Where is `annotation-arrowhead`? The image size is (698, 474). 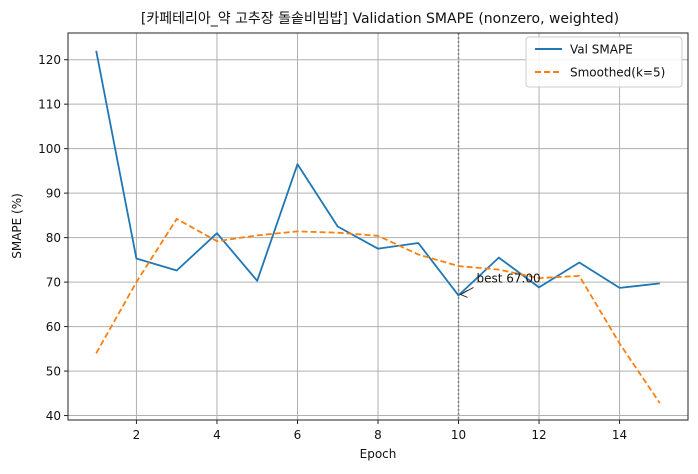
annotation-arrowhead is located at coordinates (463, 294).